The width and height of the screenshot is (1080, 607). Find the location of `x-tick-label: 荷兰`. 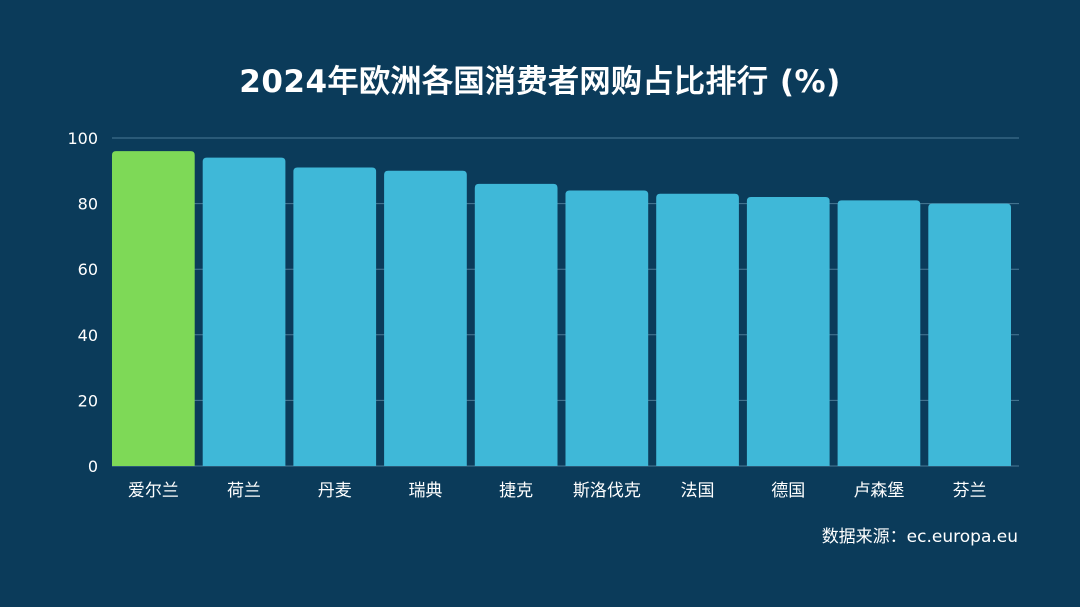

x-tick-label: 荷兰 is located at coordinates (244, 491).